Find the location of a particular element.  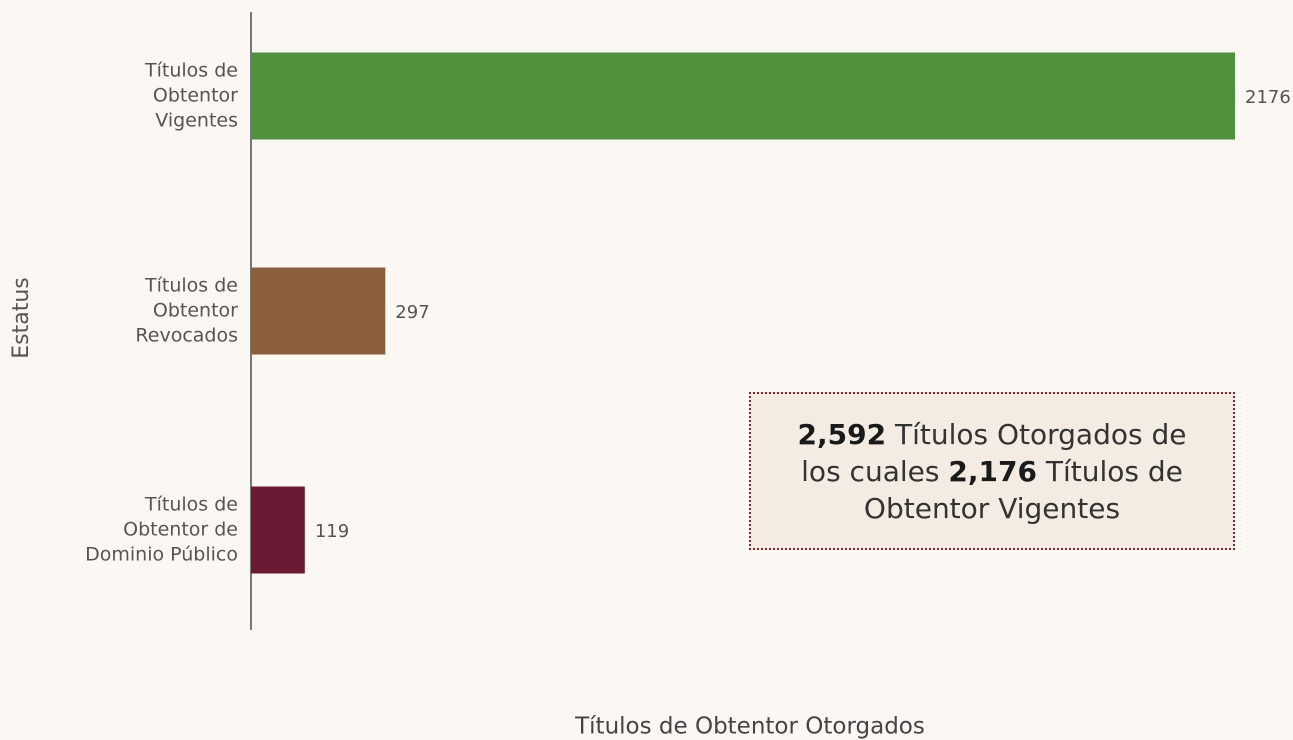

annotation-segment: Títulos de Obtentor Vigentes is located at coordinates (1023, 489).